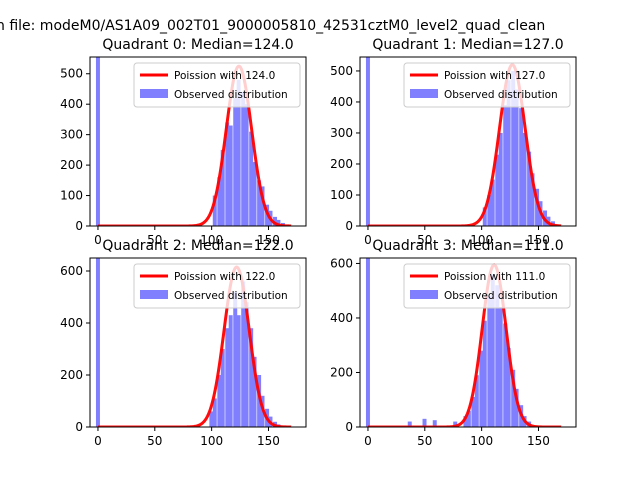 The width and height of the screenshot is (640, 480). What do you see at coordinates (487, 286) in the screenshot?
I see `legend: Poission with 111.0 Observed distribution` at bounding box center [487, 286].